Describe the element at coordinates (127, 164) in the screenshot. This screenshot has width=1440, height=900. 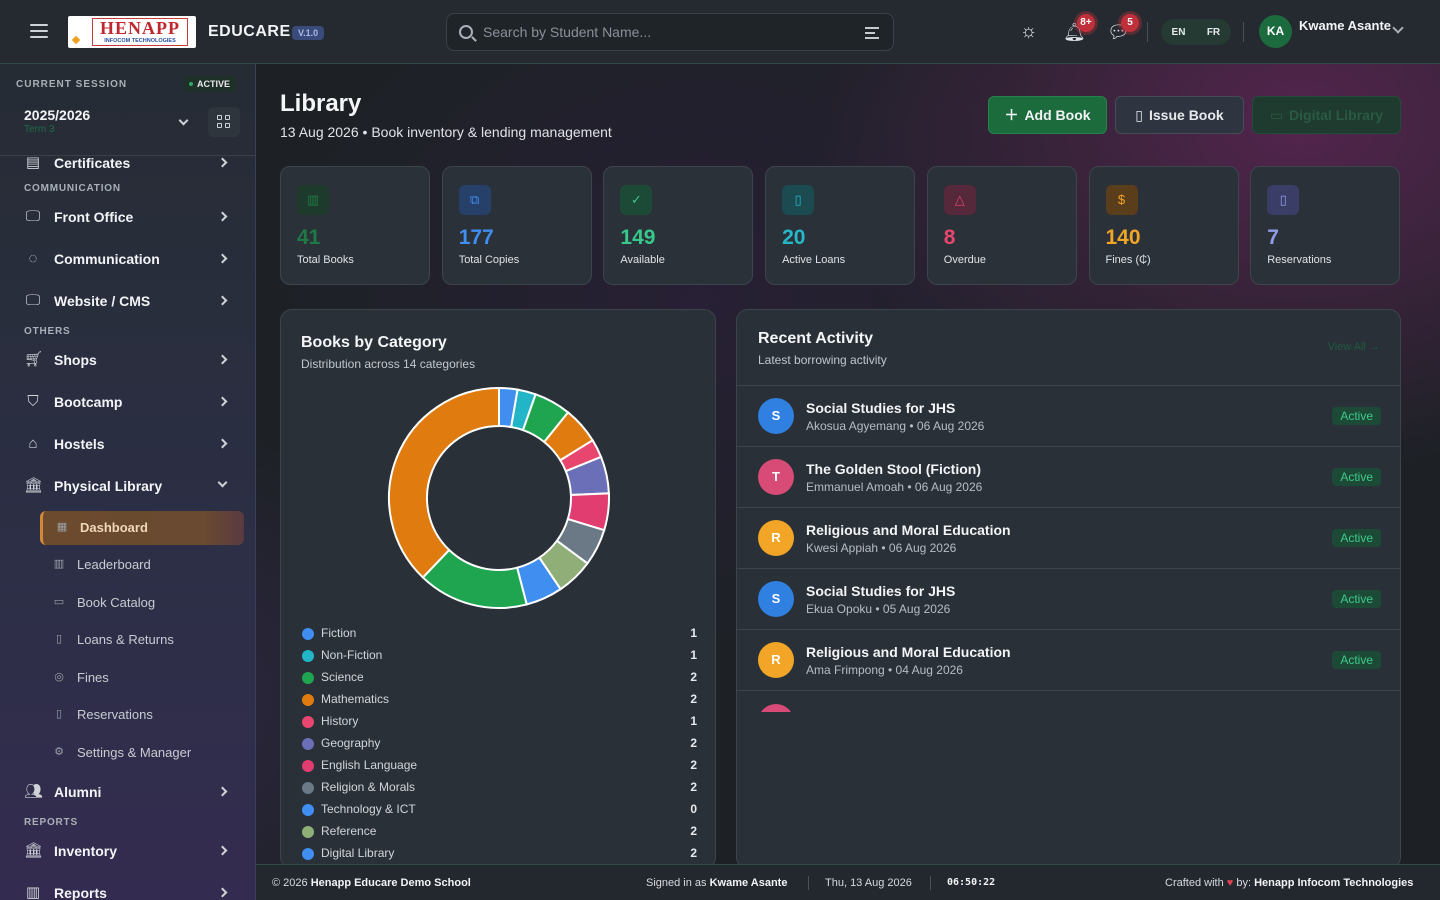
I see `sidebar-item-certificates: ▤ Certificates` at that location.